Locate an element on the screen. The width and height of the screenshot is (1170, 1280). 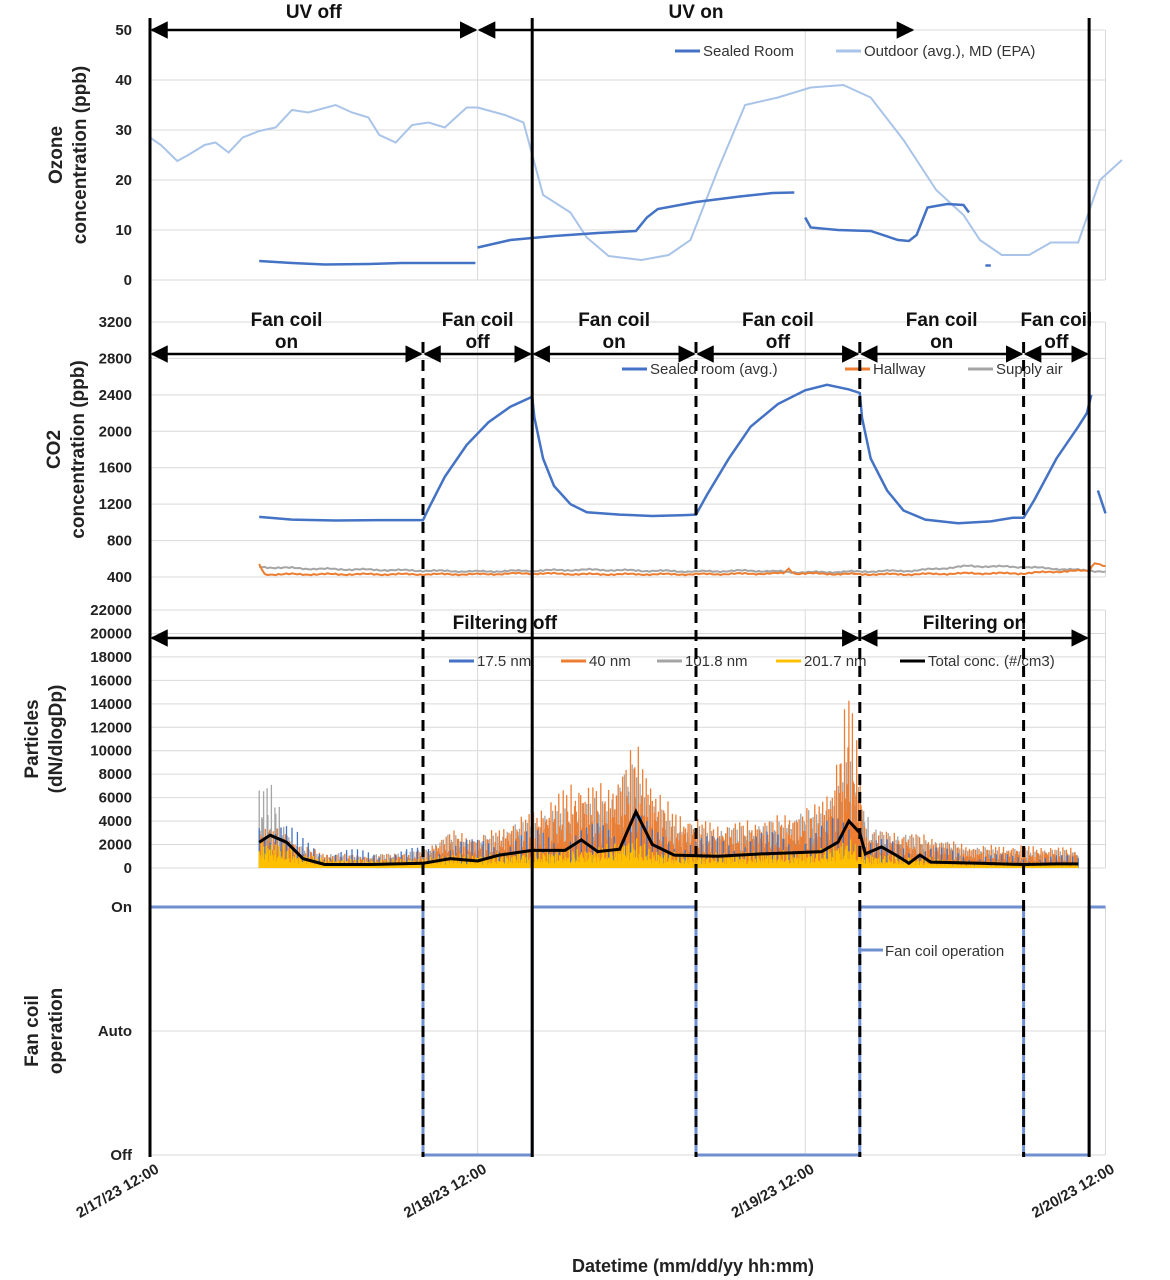
y-tick-label: 12000 is located at coordinates (111, 727).